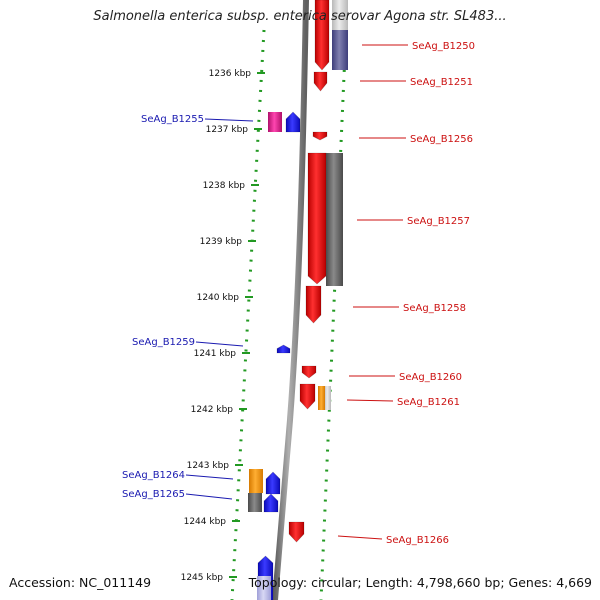  What do you see at coordinates (163, 342) in the screenshot?
I see `reverse-gene-label: SeAg_B1259` at bounding box center [163, 342].